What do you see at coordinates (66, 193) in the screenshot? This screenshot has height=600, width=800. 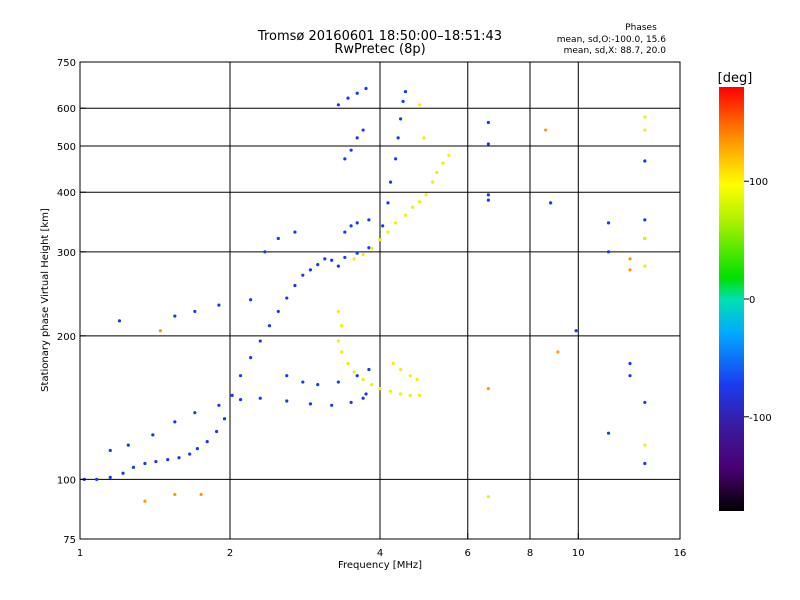 I see `y-tick-label: 400` at bounding box center [66, 193].